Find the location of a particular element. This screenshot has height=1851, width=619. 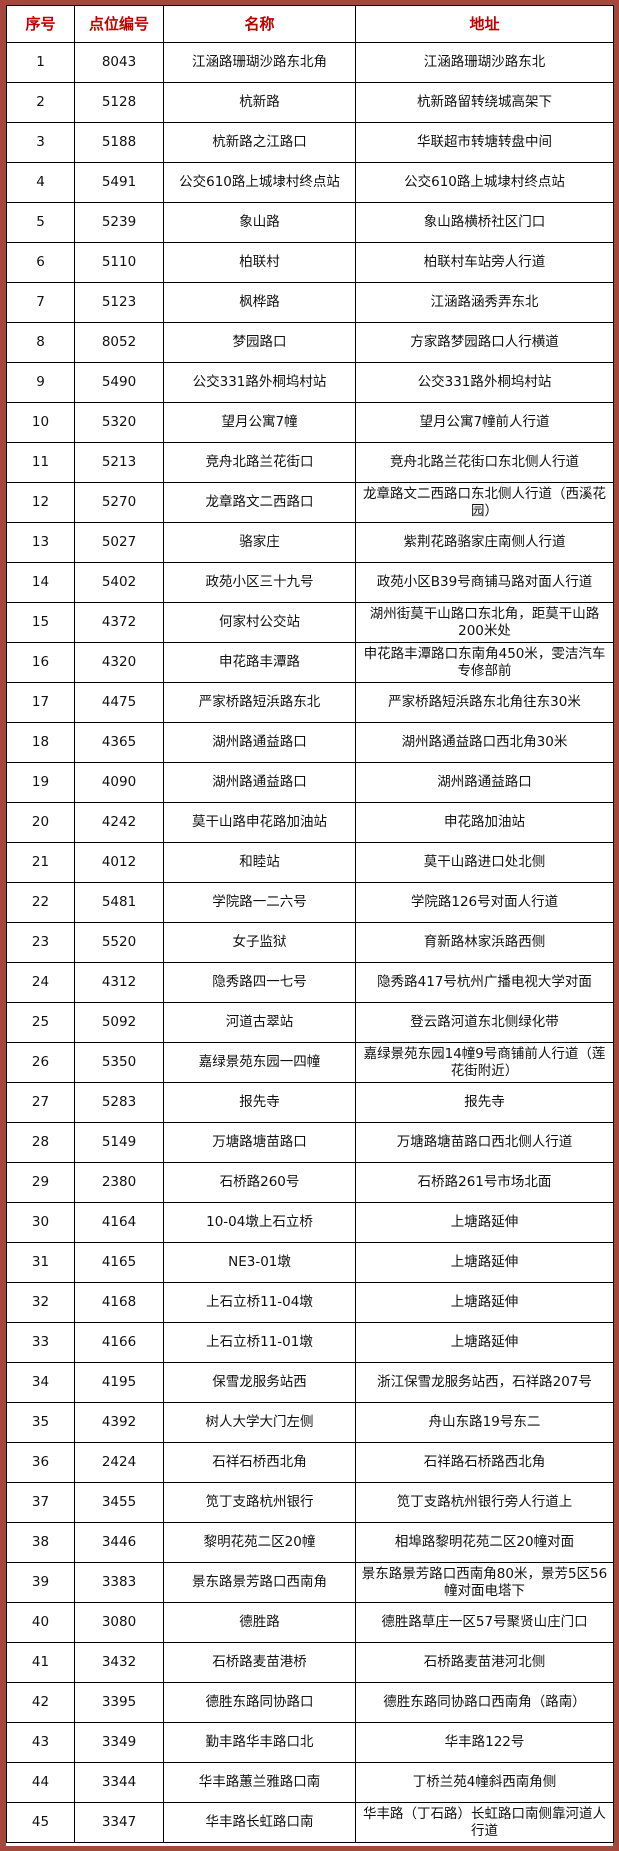

table-row: 22 5481 学院路一二六号 学院路126号对面人行道 is located at coordinates (310, 902).